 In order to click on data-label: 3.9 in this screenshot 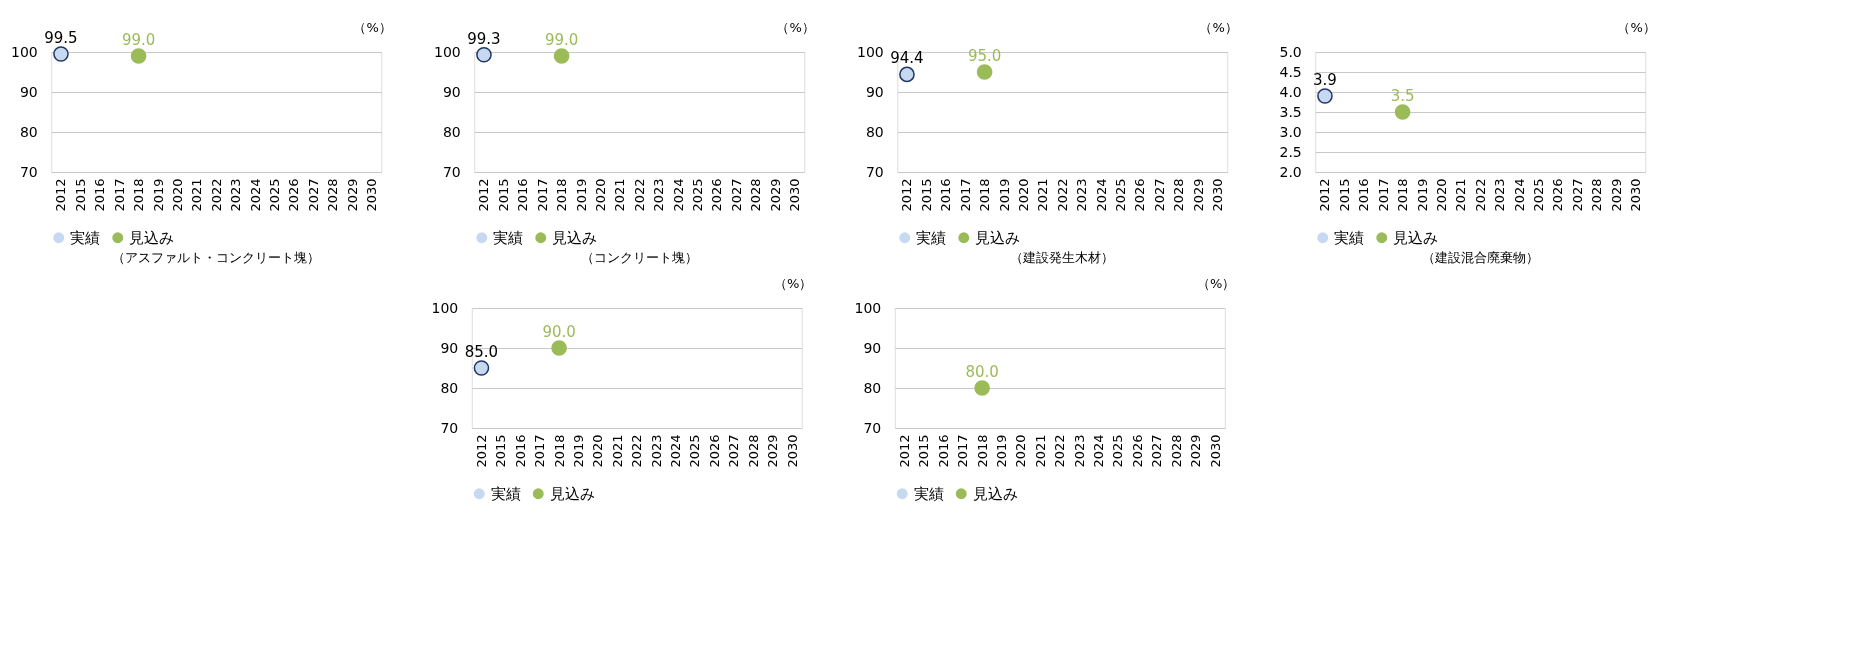, I will do `click(1325, 80)`.